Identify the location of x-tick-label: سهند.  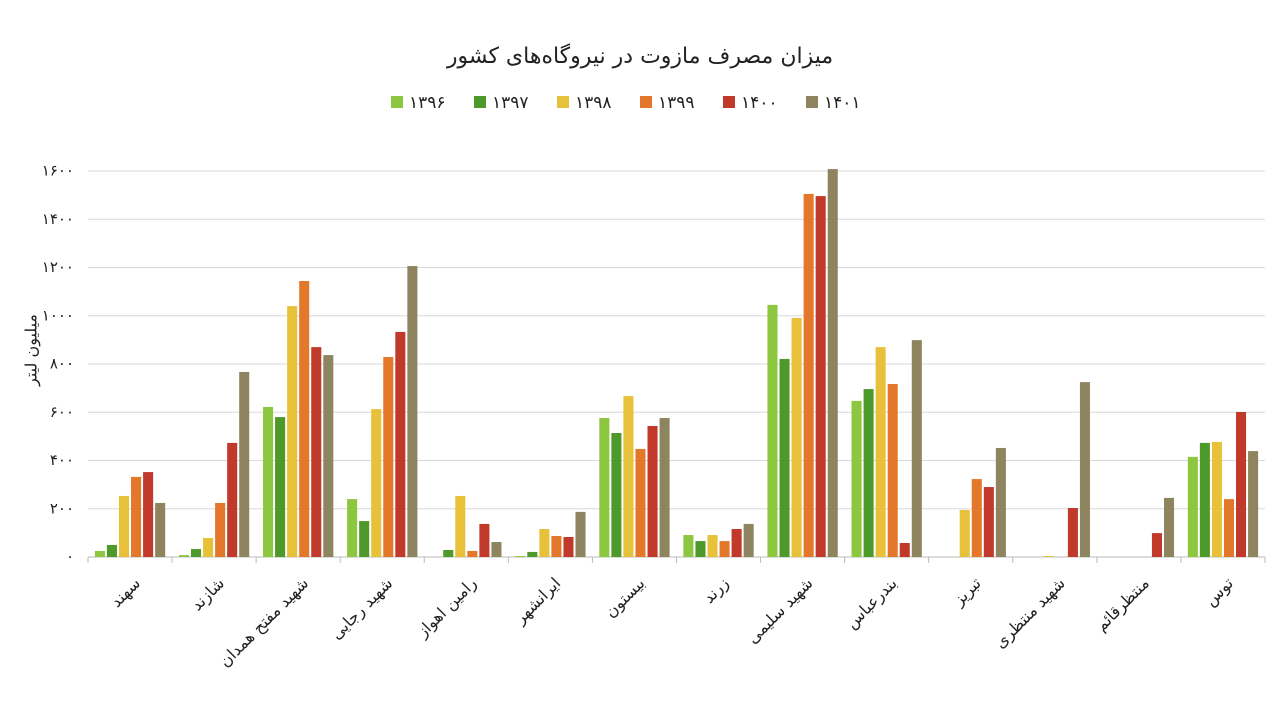
(126, 593).